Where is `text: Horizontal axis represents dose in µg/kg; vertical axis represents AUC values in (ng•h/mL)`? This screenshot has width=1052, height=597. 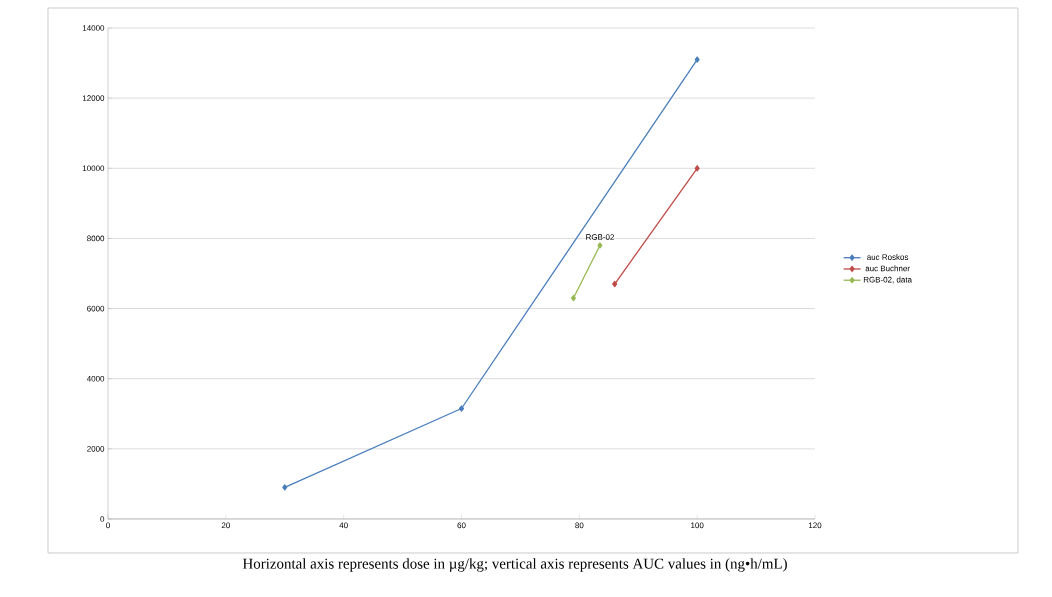
text: Horizontal axis represents dose in µg/kg; vertical axis represents AUC values in (ng•h/mL) is located at coordinates (514, 565).